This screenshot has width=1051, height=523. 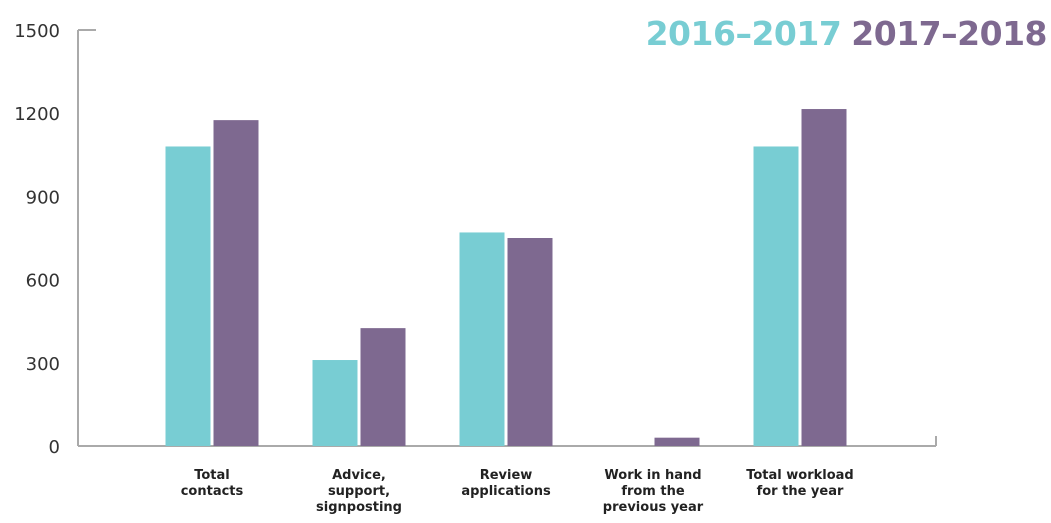 What do you see at coordinates (506, 491) in the screenshot?
I see `x-category-label-line: applications` at bounding box center [506, 491].